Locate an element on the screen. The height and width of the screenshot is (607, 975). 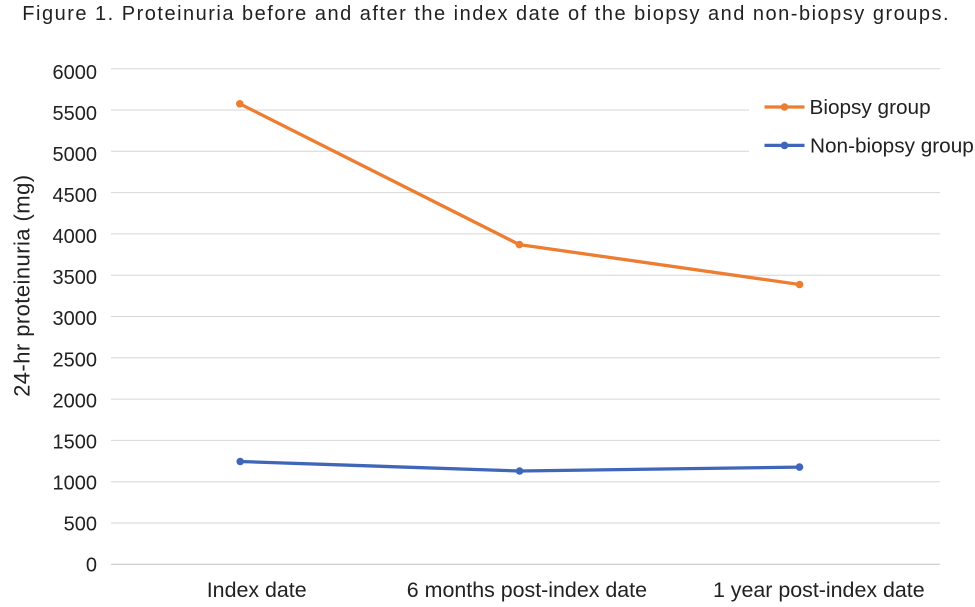
svg-text: 1000 is located at coordinates (75, 484).